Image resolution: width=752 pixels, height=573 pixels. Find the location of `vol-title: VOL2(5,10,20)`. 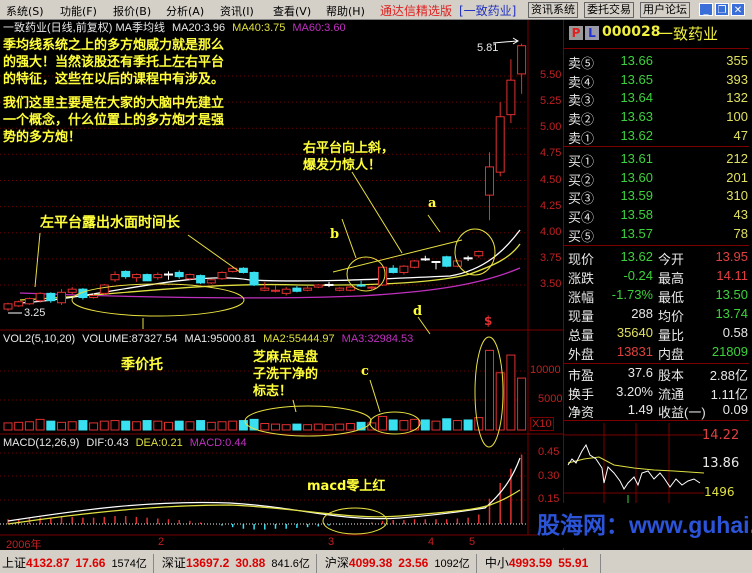

vol-title: VOL2(5,10,20) is located at coordinates (39, 339).